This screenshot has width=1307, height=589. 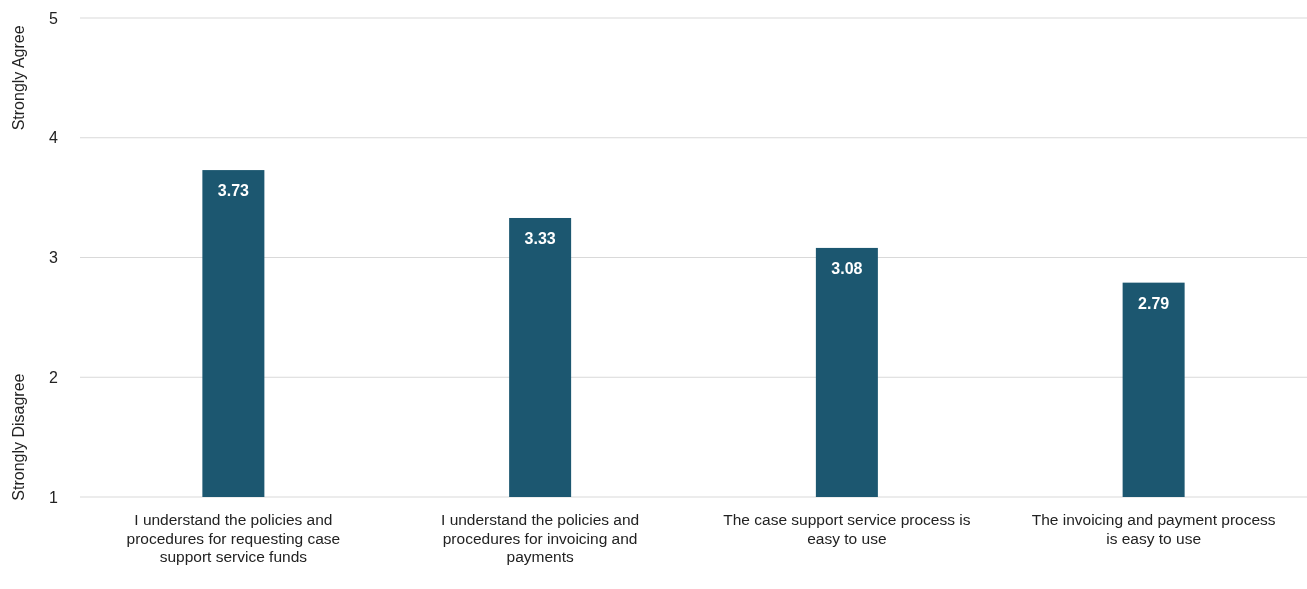 I want to click on y-tick-label: 5, so click(x=54, y=18).